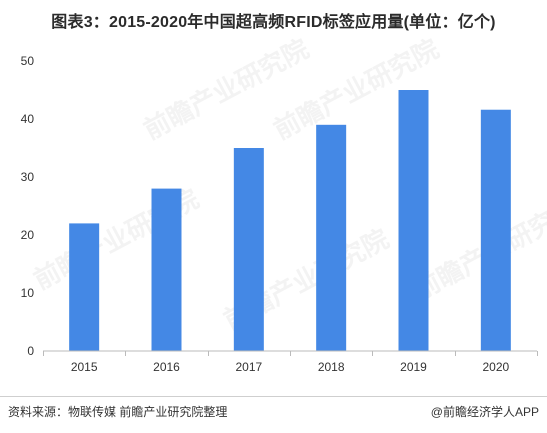 This screenshot has height=433, width=547. I want to click on source-note: 资料来源：物联传媒 前瞻产业研究院整理, so click(118, 412).